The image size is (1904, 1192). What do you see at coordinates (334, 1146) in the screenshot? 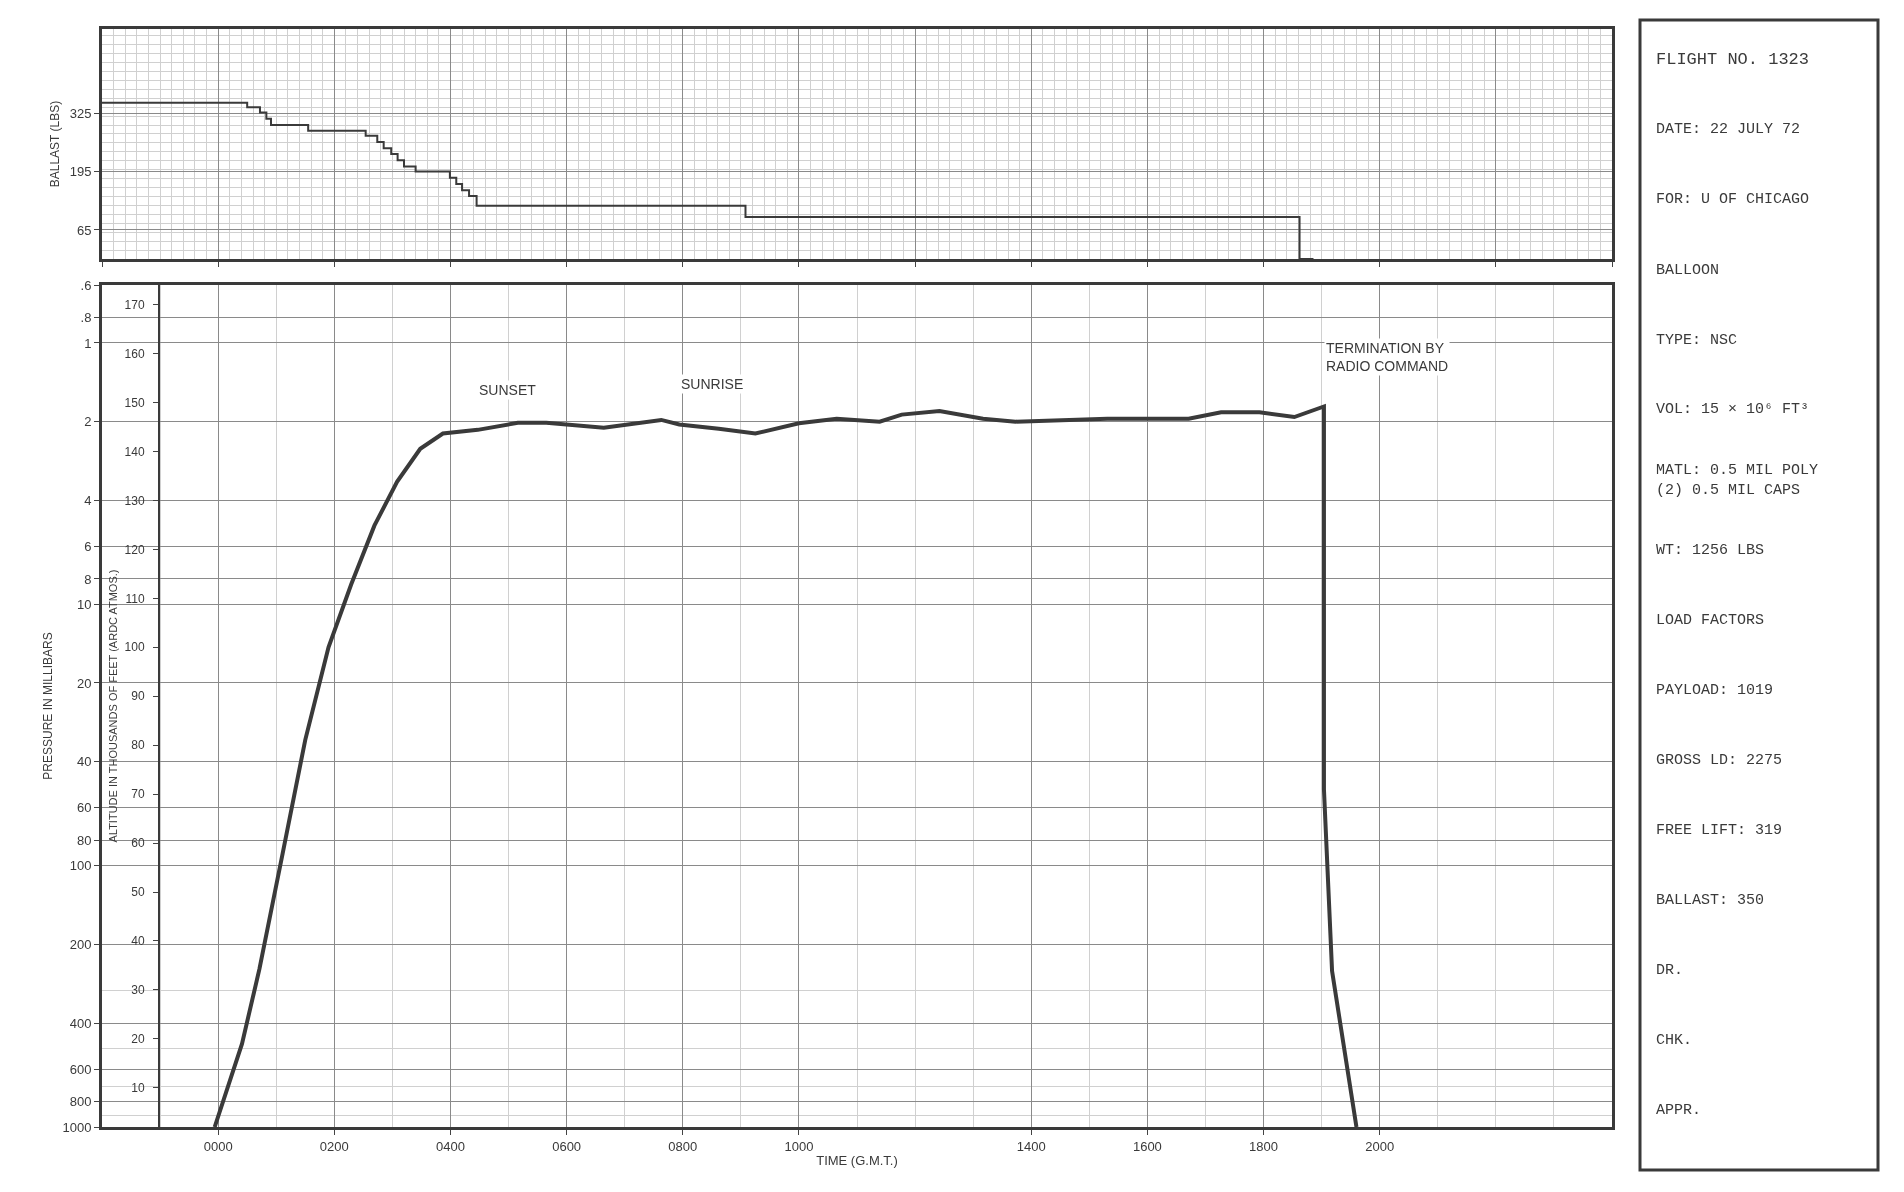
I see `x-tick-label: 0200` at bounding box center [334, 1146].